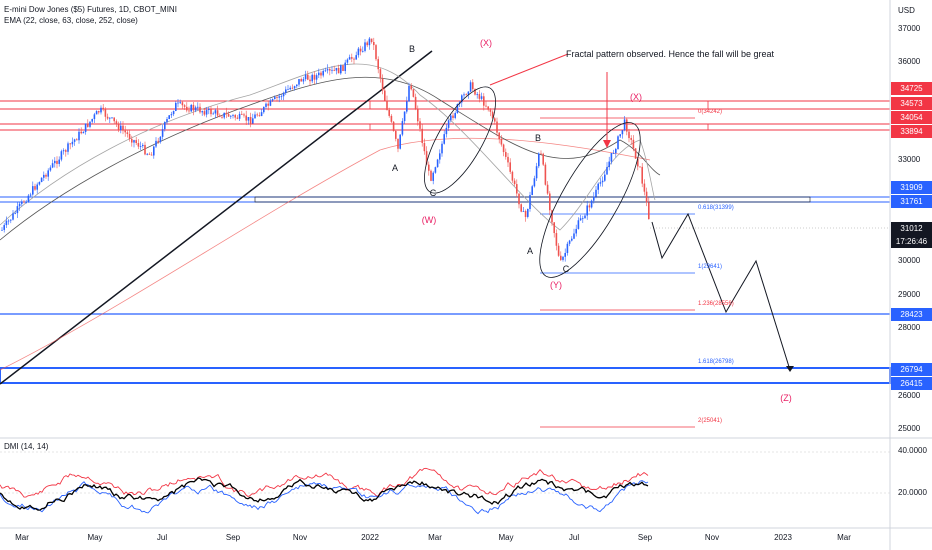  What do you see at coordinates (566, 269) in the screenshot?
I see `wave-label-c2: C` at bounding box center [566, 269].